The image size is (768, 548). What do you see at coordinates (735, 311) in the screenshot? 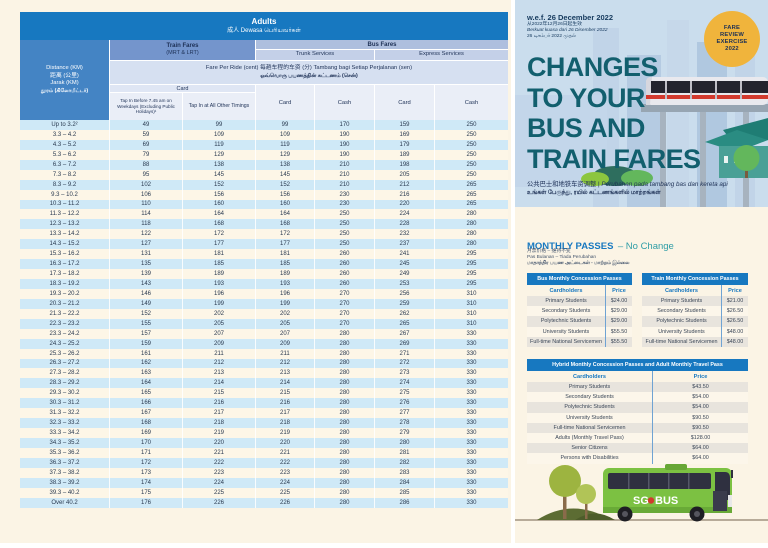
I see `table-cell: $26.50` at bounding box center [735, 311].